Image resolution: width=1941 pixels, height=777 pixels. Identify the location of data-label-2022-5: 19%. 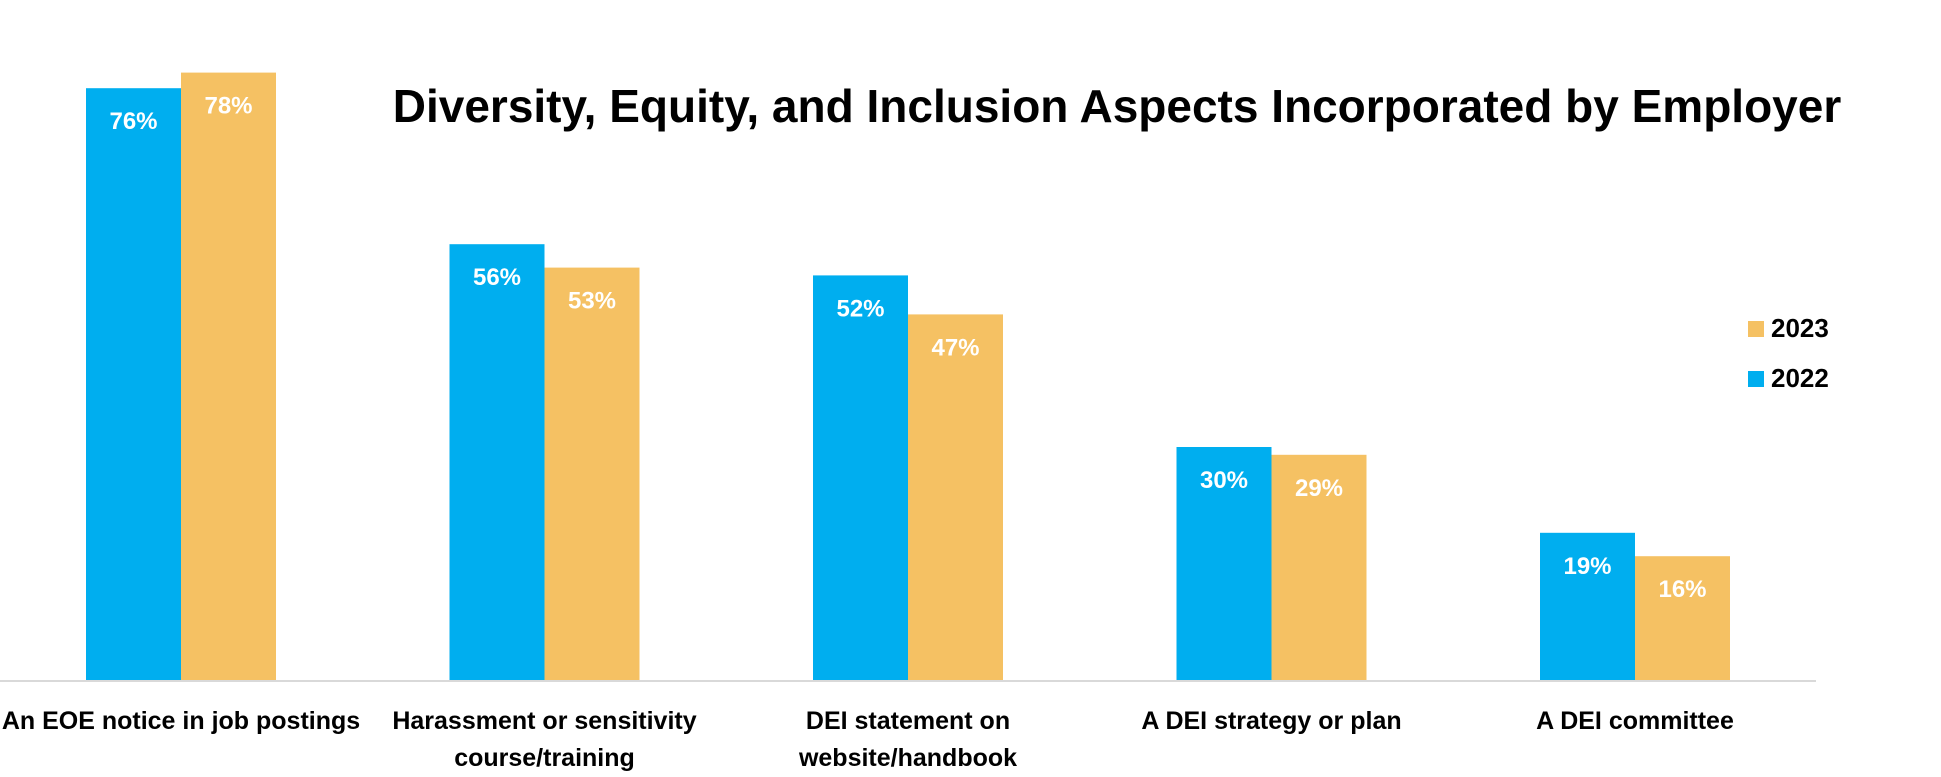
(1587, 566).